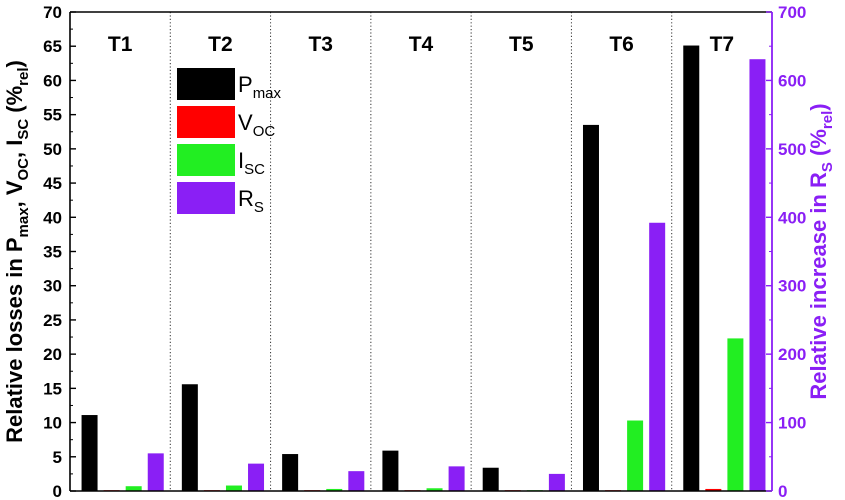 This screenshot has height=500, width=845. Describe the element at coordinates (713, 489) in the screenshot. I see `bar-t7-voc` at that location.